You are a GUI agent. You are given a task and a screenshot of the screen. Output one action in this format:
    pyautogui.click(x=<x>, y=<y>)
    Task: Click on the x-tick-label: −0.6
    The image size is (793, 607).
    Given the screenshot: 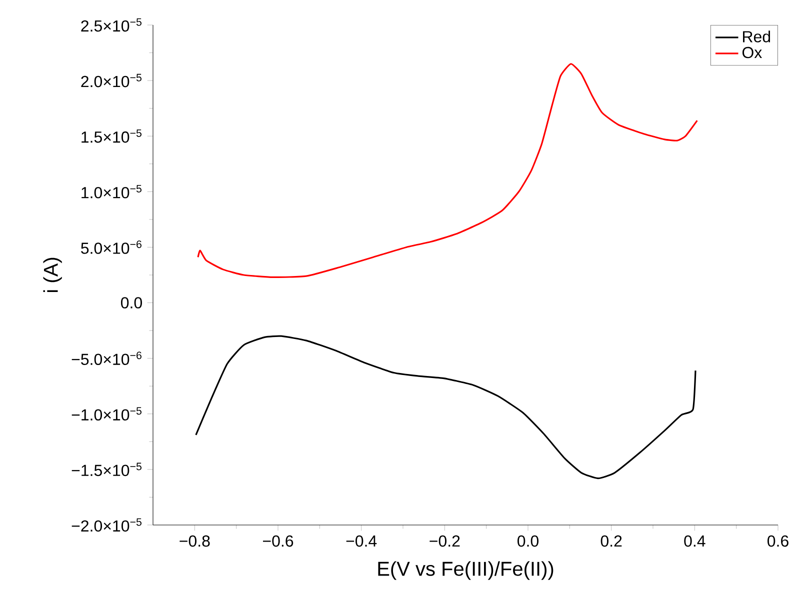 What is the action you would take?
    pyautogui.click(x=278, y=541)
    